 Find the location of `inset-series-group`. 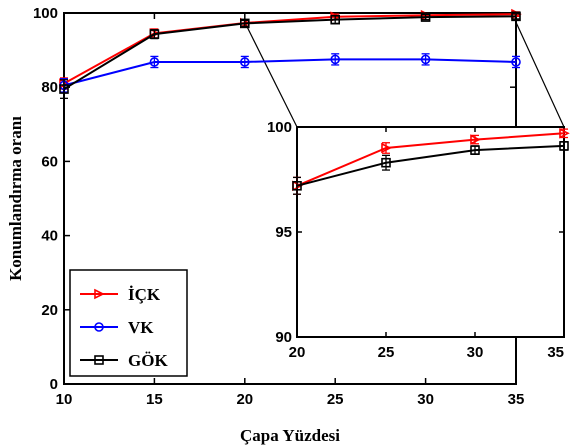

inset-series-group is located at coordinates (431, 161).